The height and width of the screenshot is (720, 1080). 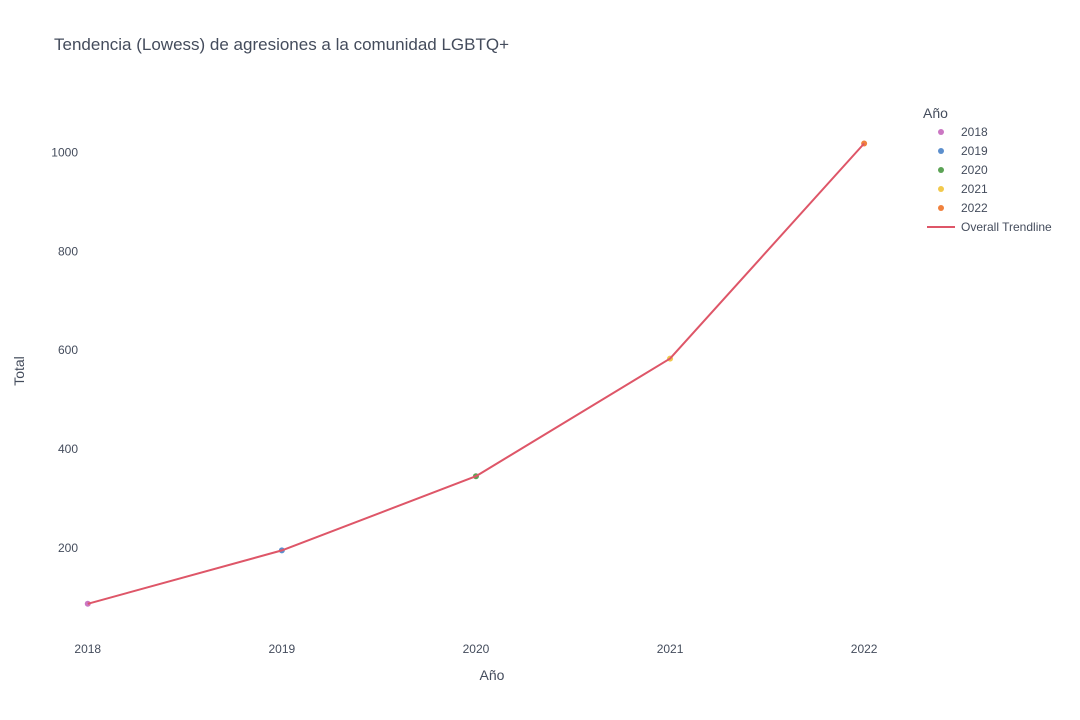 I want to click on legend-title: Año, so click(x=935, y=113).